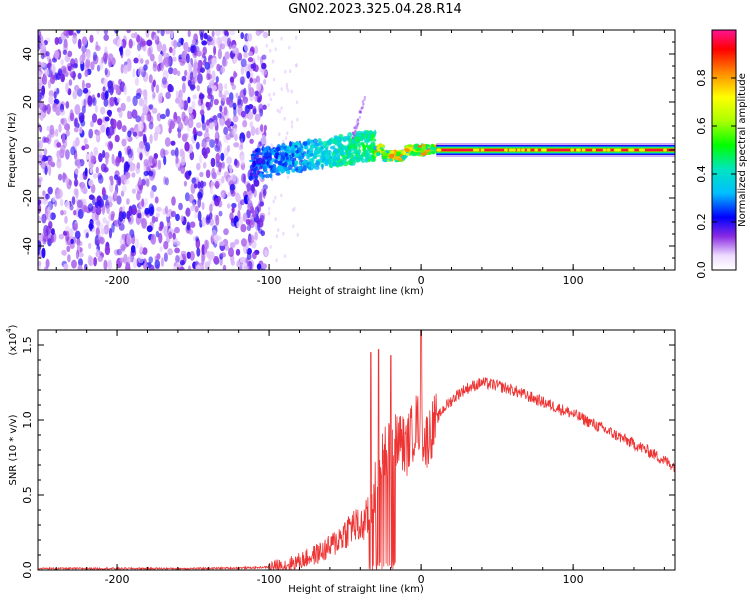 The height and width of the screenshot is (600, 750). What do you see at coordinates (117, 280) in the screenshot?
I see `x-tick-label: -200` at bounding box center [117, 280].